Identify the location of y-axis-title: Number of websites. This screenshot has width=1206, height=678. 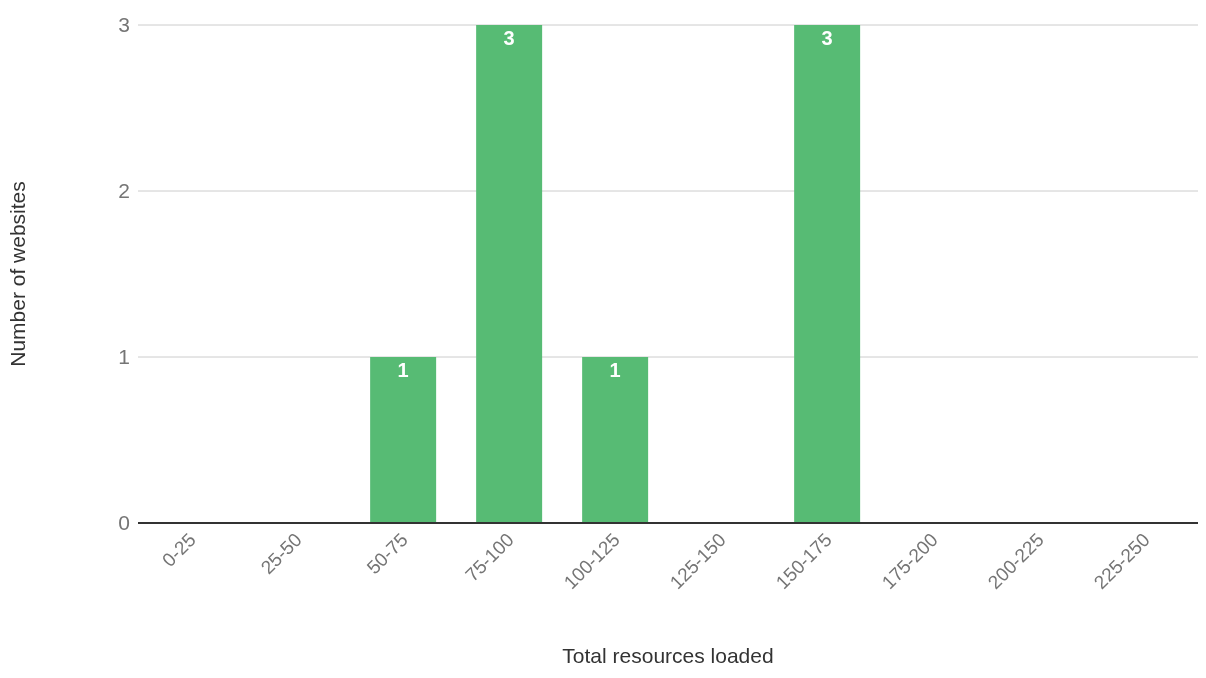
(18, 274).